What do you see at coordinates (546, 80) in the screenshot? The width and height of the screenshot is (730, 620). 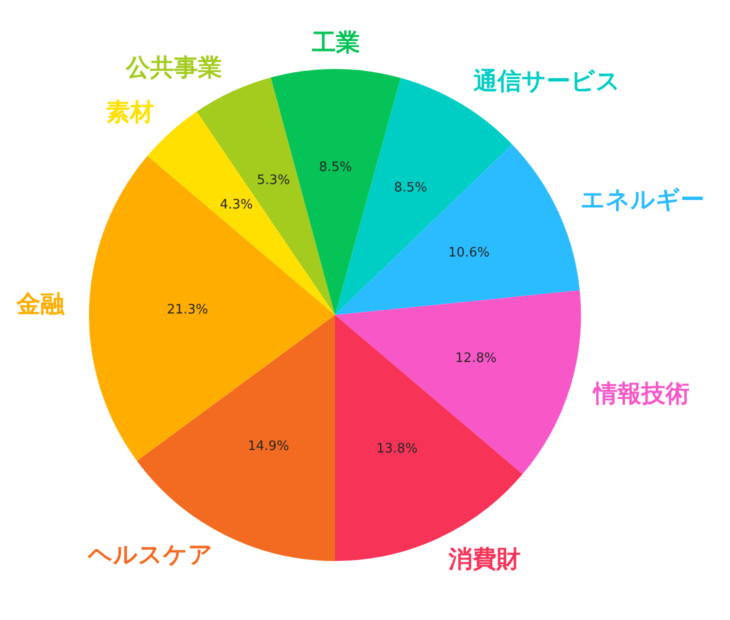 I see `slice-label: 通信サービス` at bounding box center [546, 80].